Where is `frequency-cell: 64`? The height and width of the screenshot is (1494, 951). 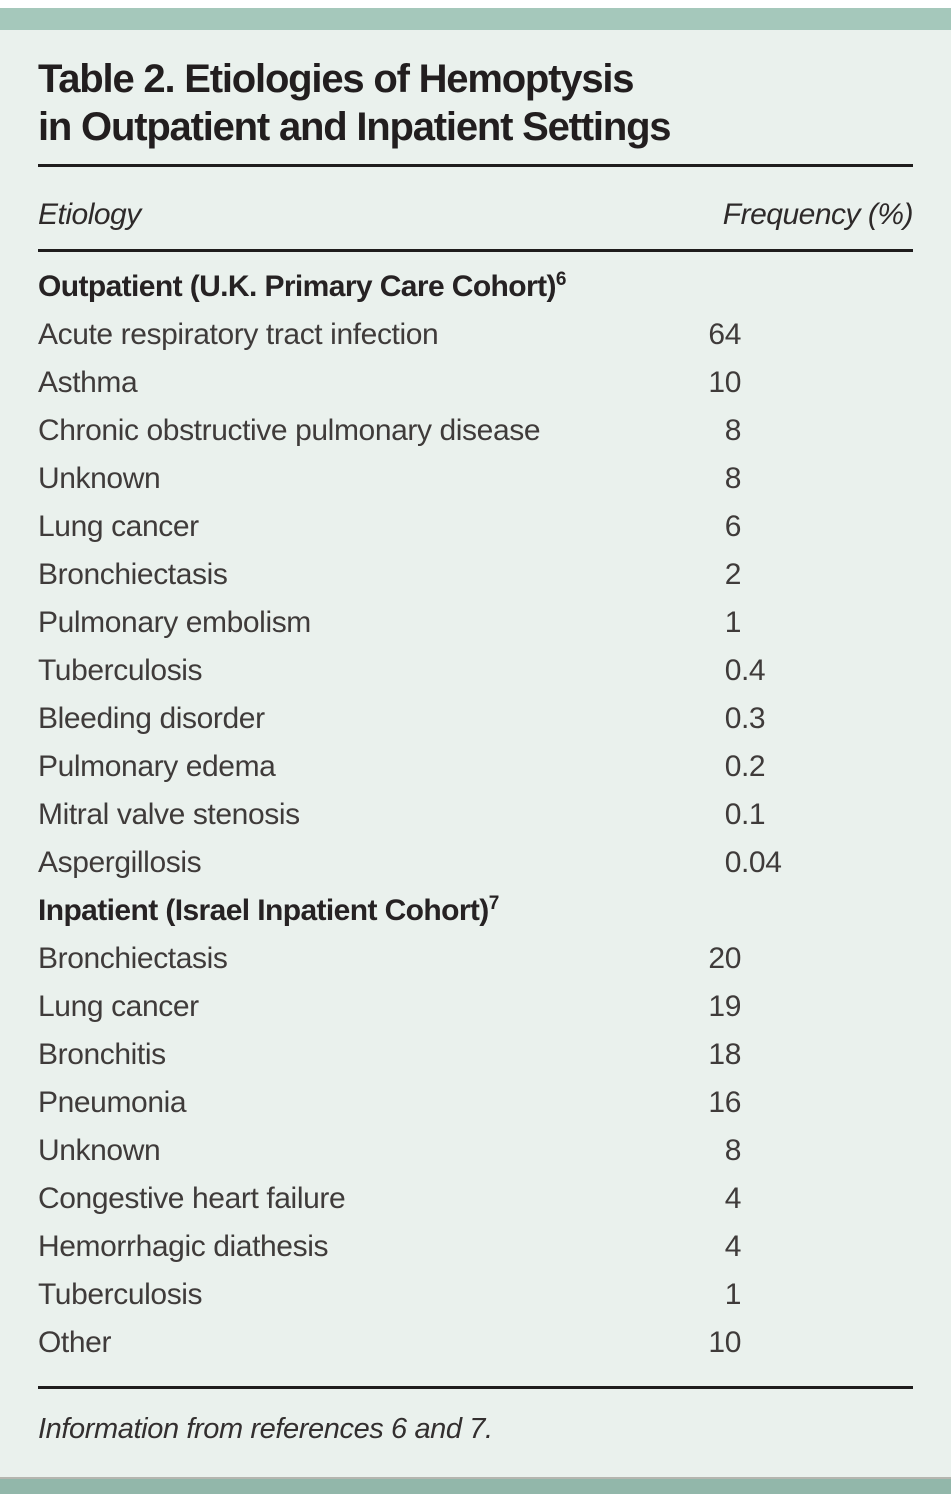 frequency-cell: 64 is located at coordinates (717, 335).